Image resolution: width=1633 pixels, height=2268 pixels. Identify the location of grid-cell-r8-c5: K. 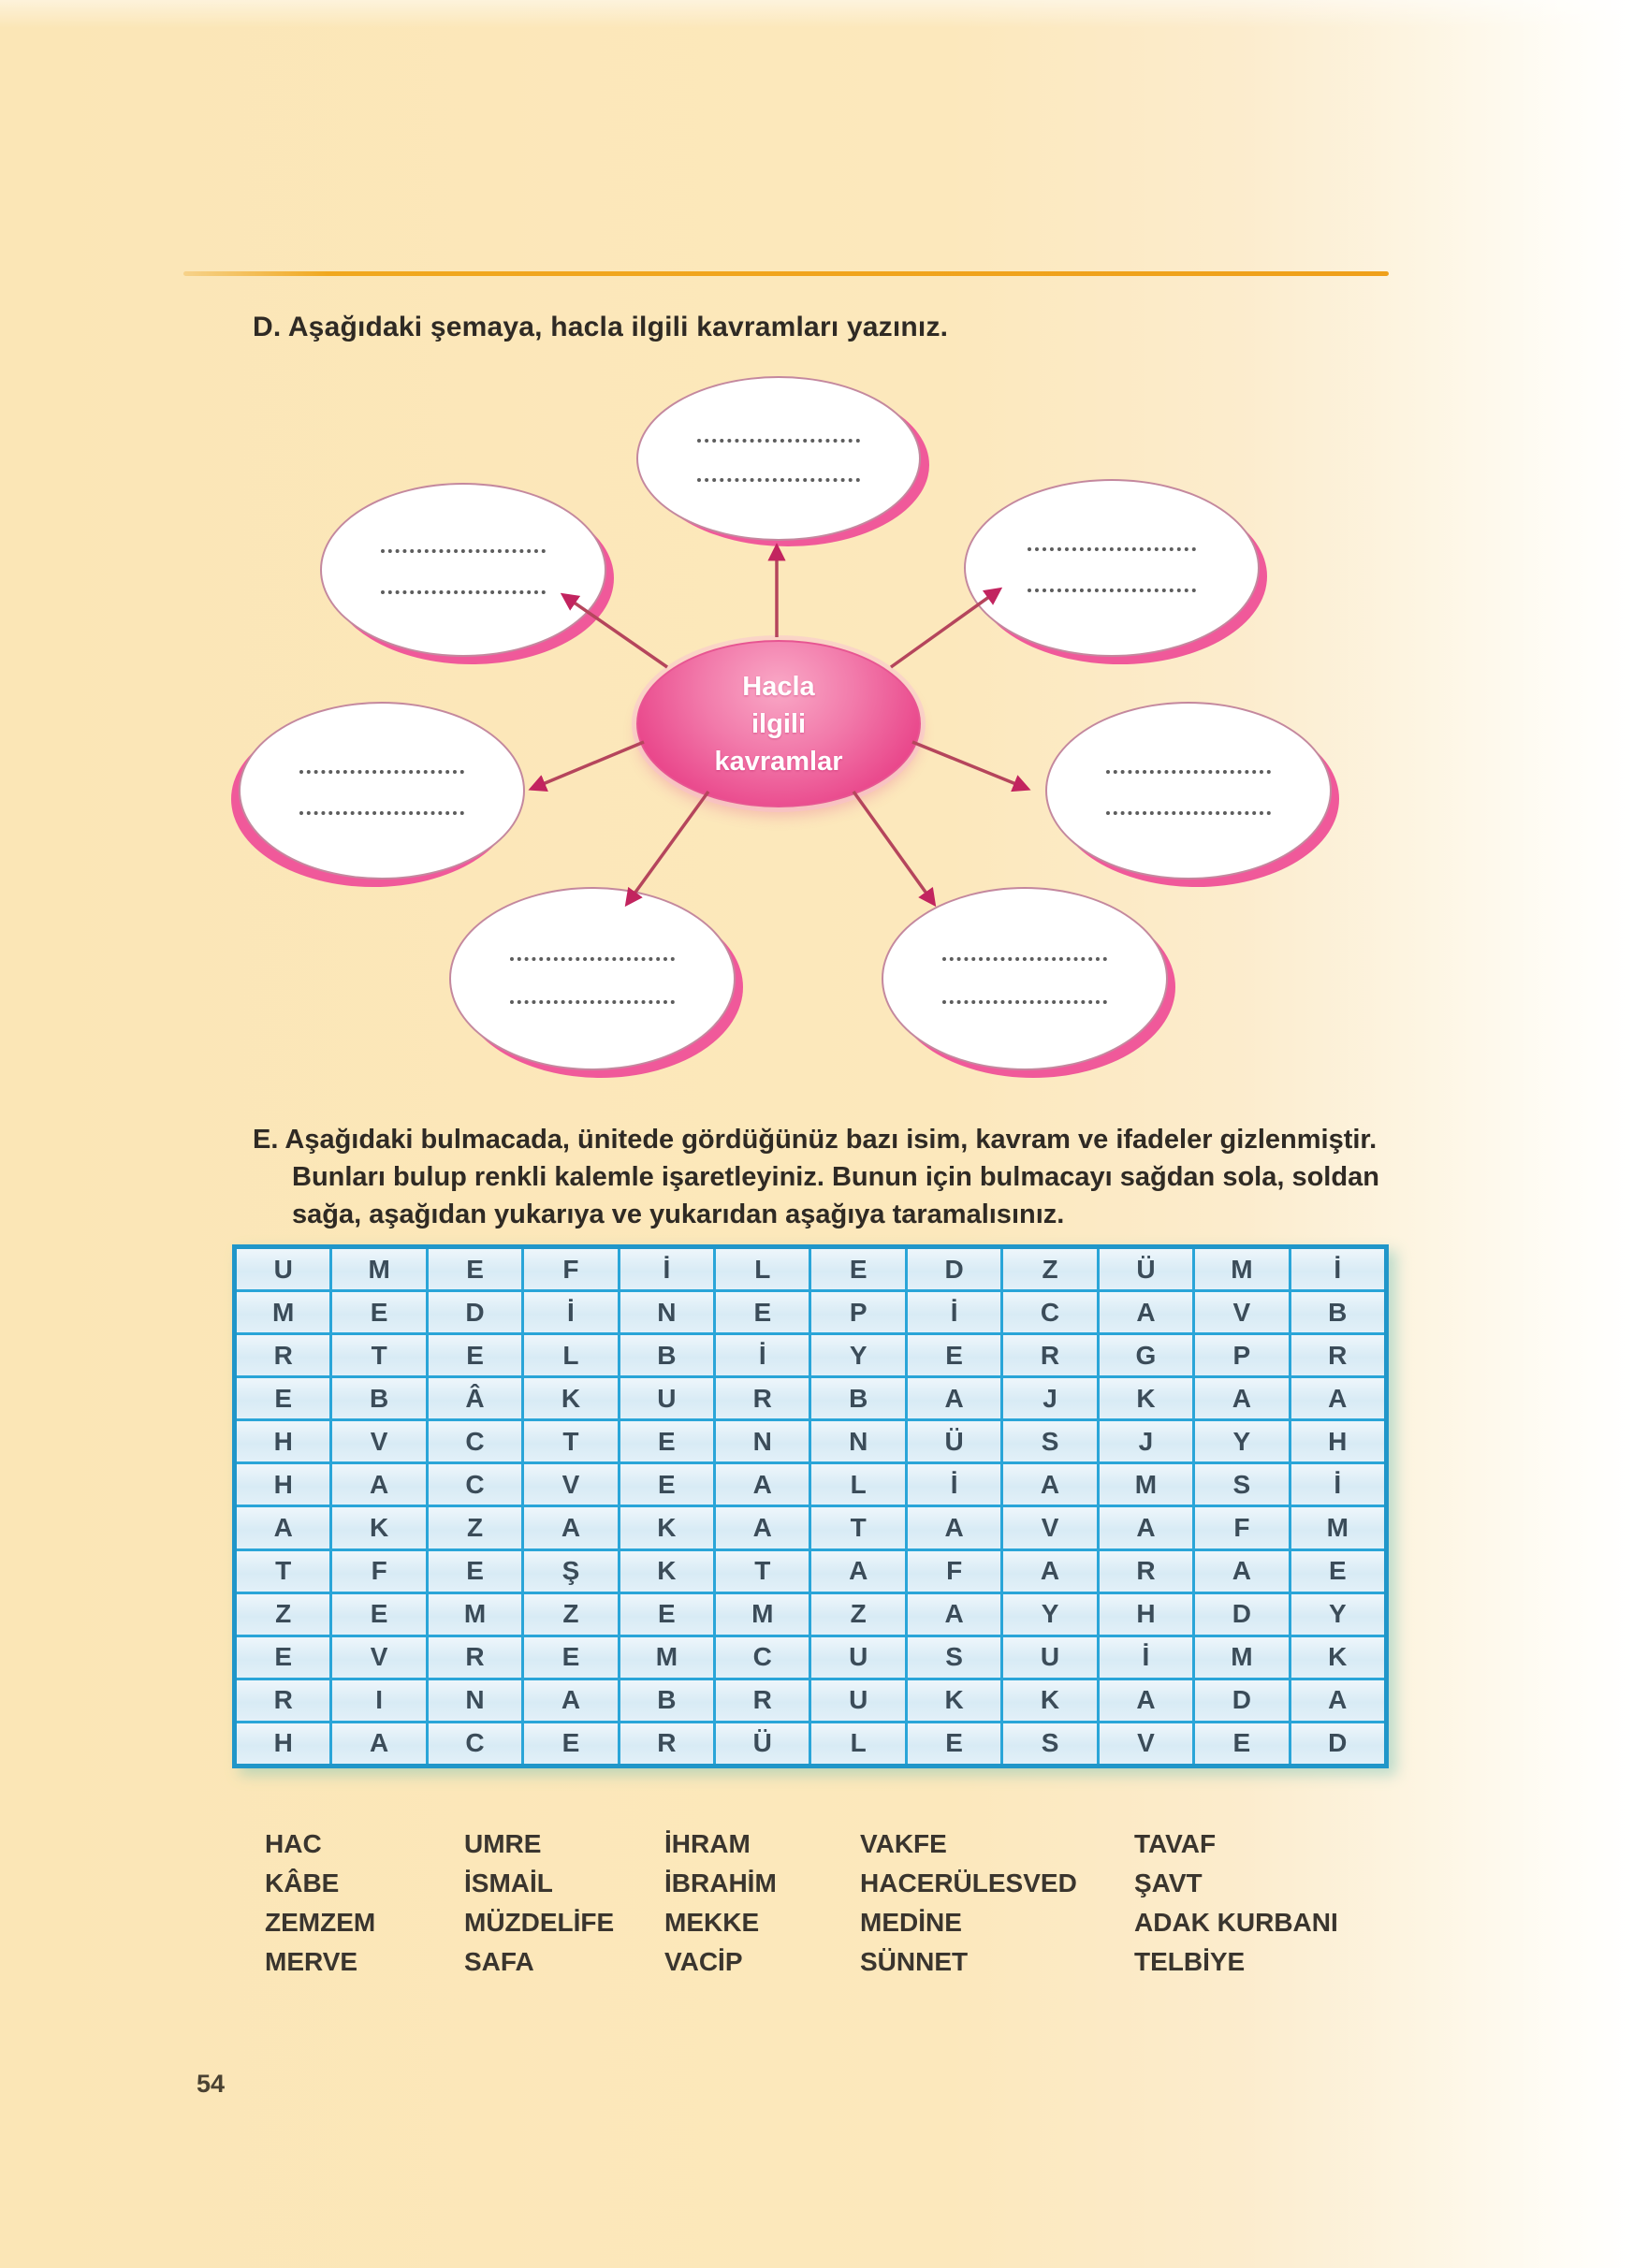
(667, 1571).